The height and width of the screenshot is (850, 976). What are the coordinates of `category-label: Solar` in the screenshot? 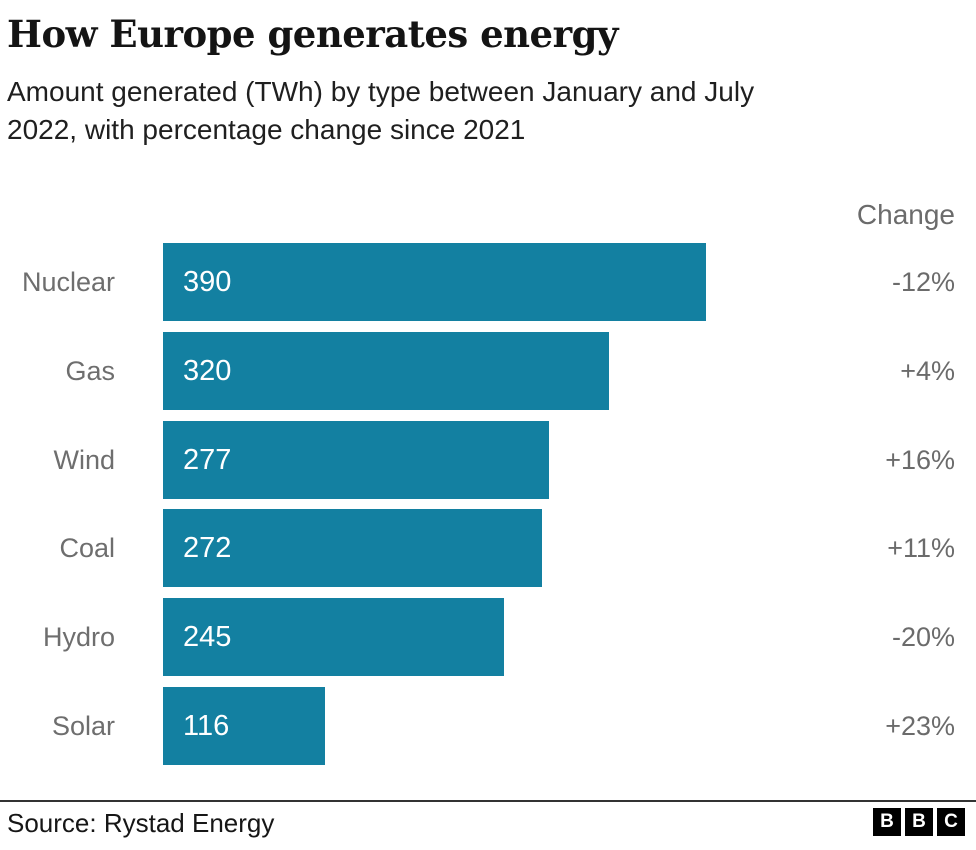 It's located at (83, 725).